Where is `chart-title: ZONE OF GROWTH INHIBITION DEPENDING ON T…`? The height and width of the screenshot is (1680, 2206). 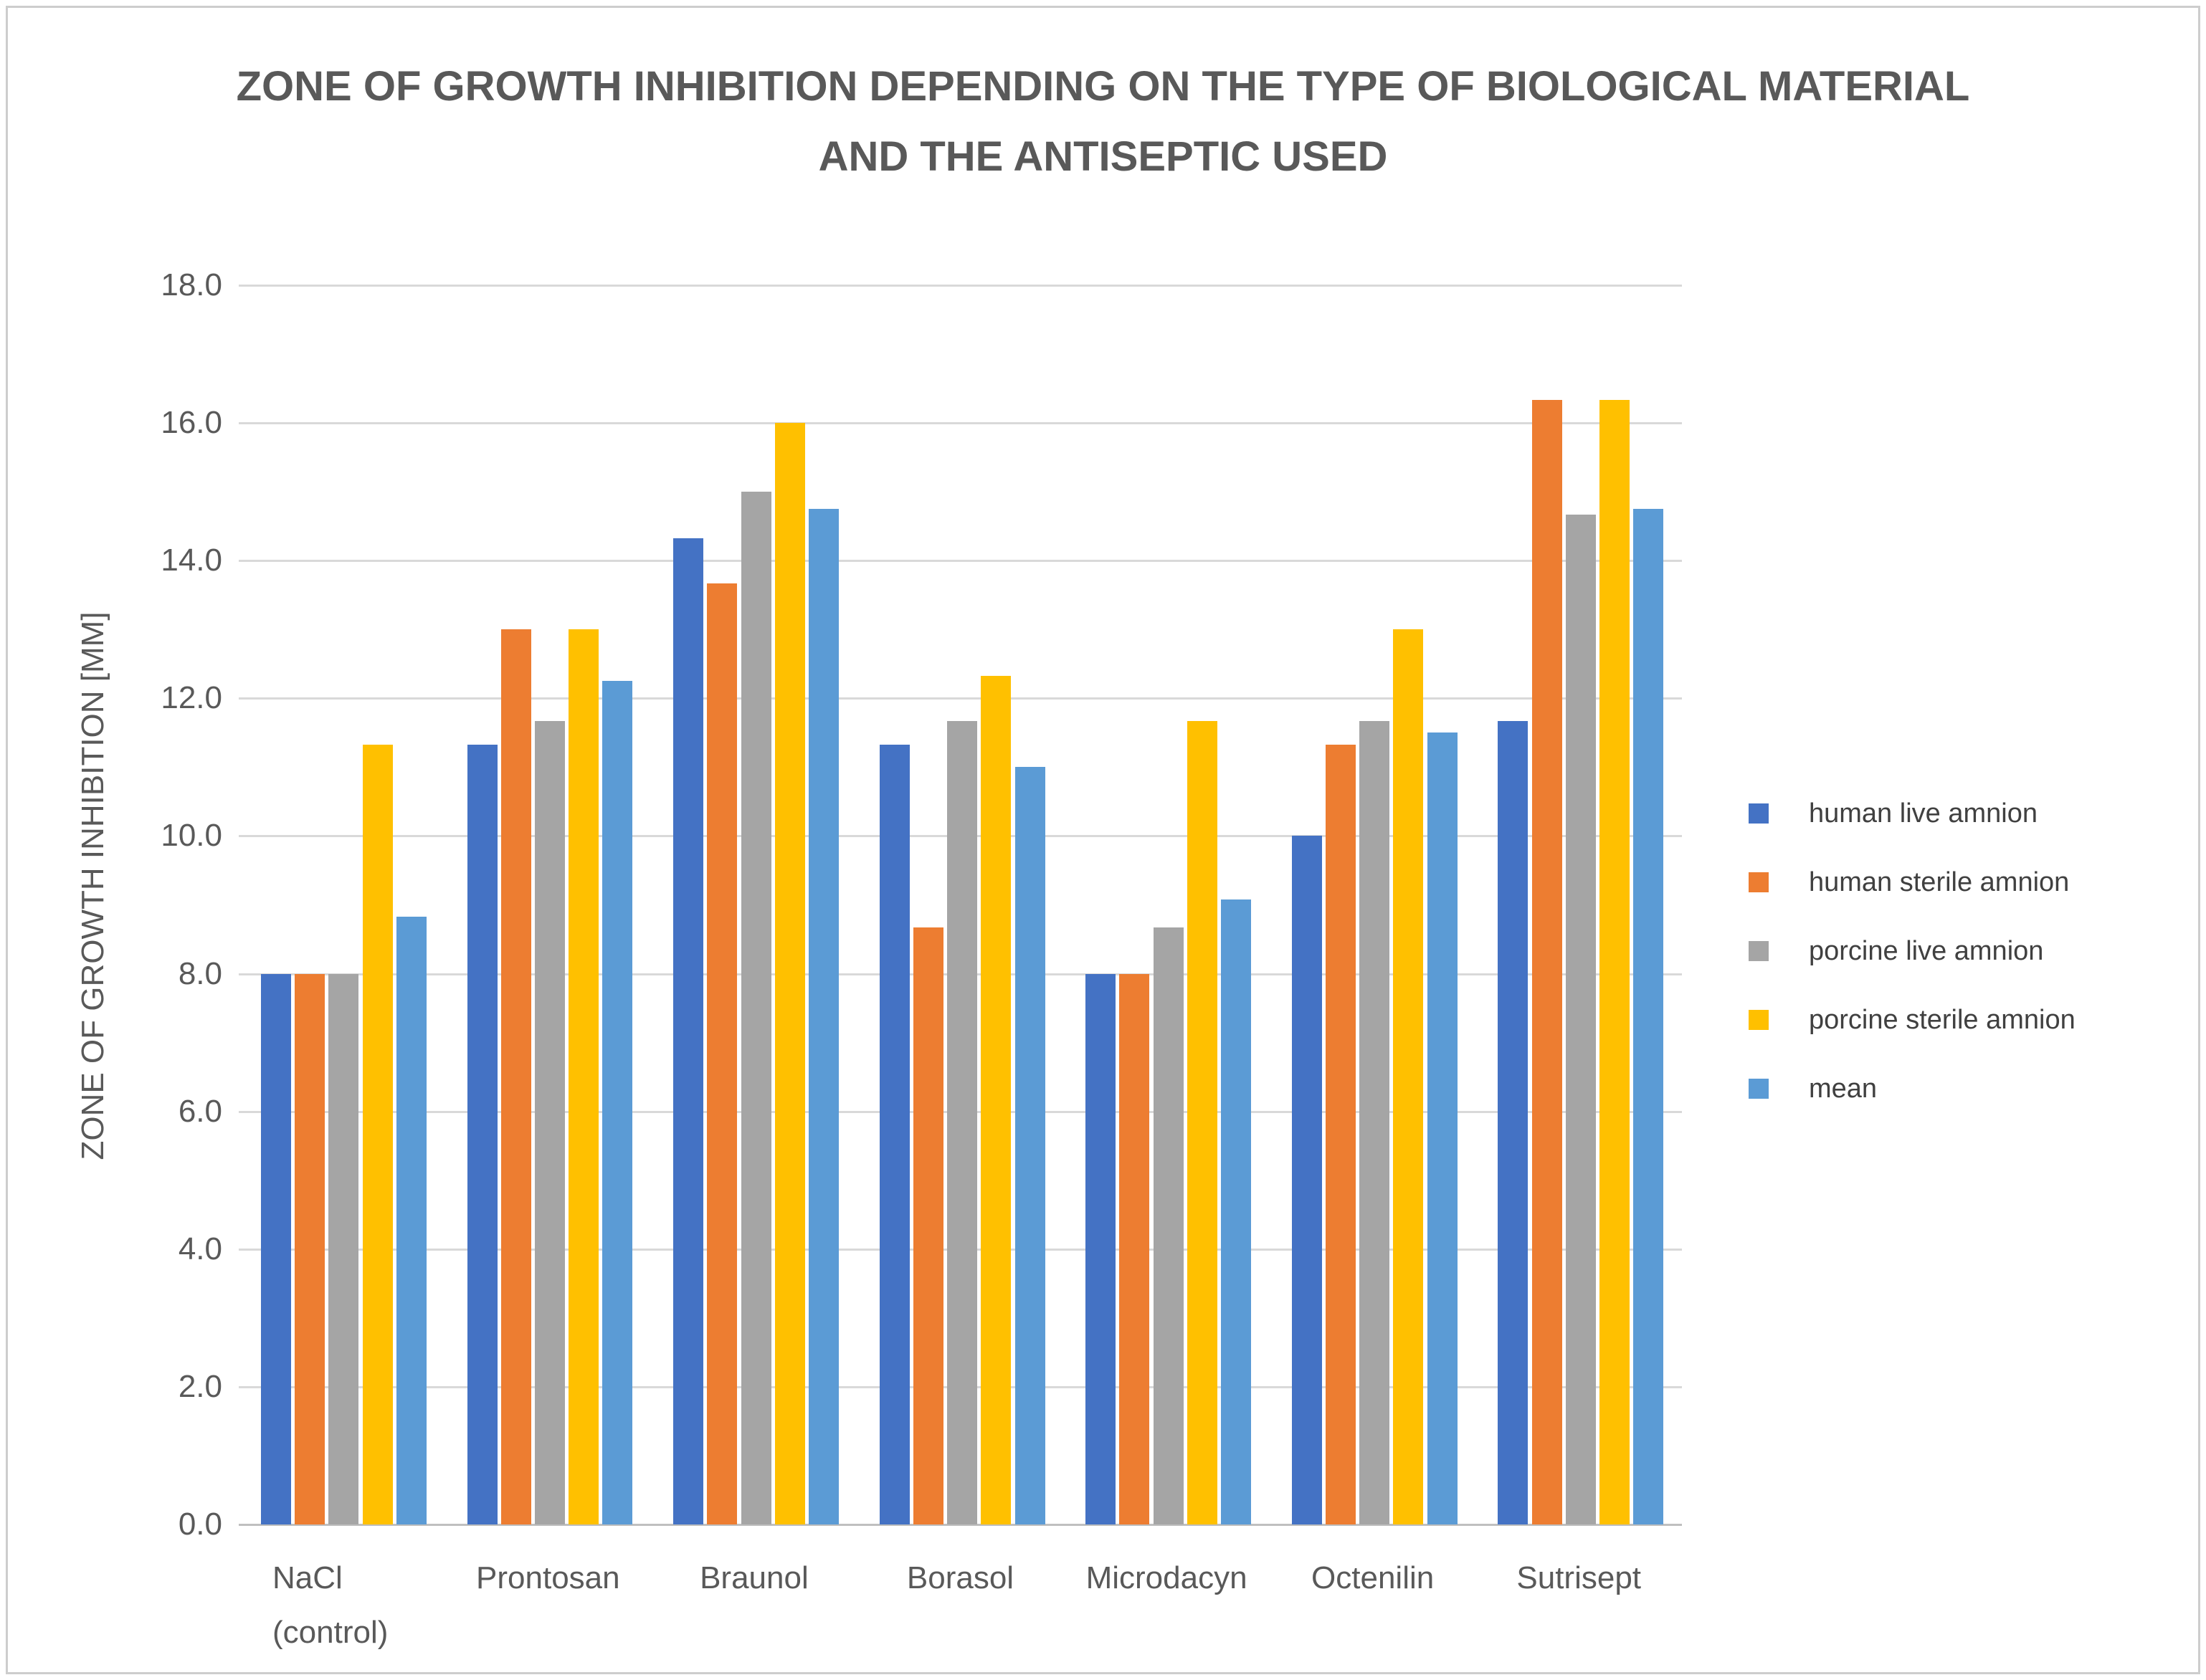
chart-title: ZONE OF GROWTH INHIBITION DEPENDING ON T… is located at coordinates (1103, 122).